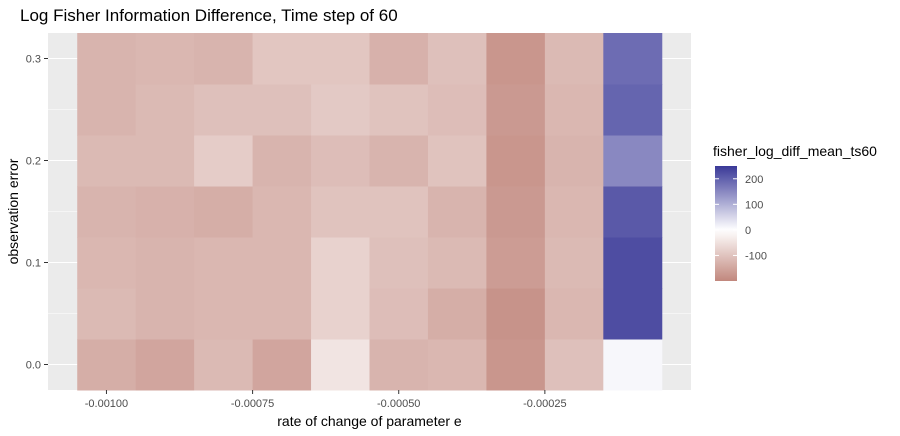 The height and width of the screenshot is (436, 900). Describe the element at coordinates (13, 211) in the screenshot. I see `y-axis-title: observation error` at that location.